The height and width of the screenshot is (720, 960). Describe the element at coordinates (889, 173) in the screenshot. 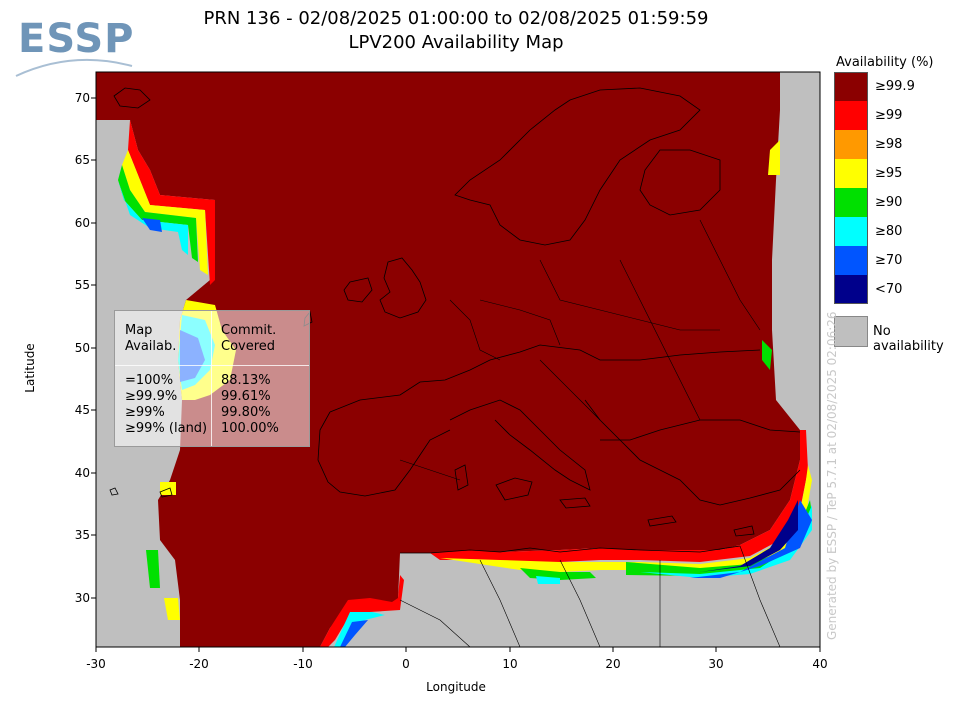

I see `legend-label: ≥95` at that location.